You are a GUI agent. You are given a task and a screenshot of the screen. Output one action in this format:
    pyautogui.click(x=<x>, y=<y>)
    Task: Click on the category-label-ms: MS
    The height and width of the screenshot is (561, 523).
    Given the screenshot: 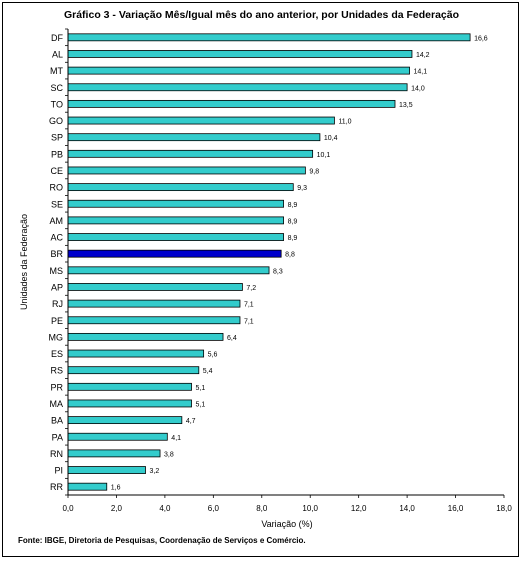 What is the action you would take?
    pyautogui.click(x=57, y=271)
    